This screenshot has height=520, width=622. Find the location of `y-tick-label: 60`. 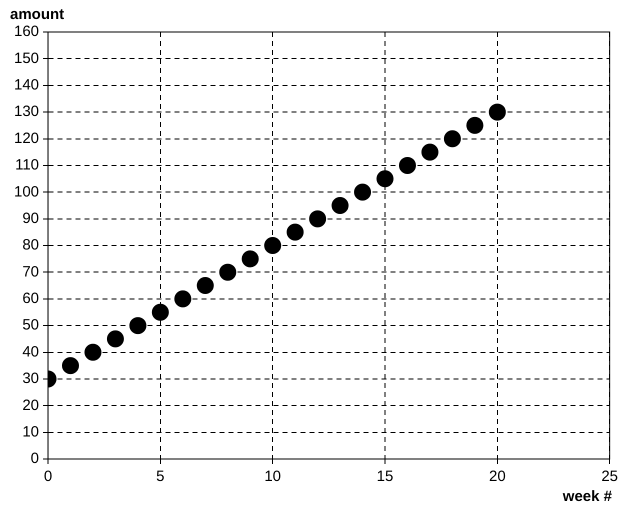

y-tick-label: 60 is located at coordinates (31, 299).